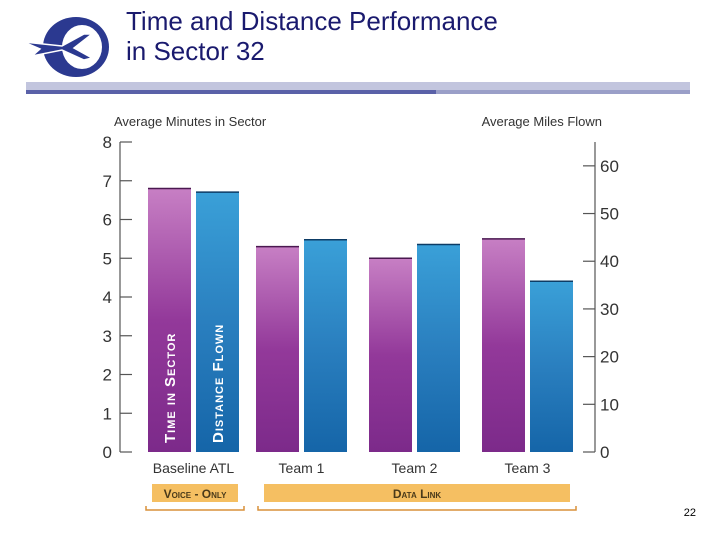 The image size is (720, 540). What do you see at coordinates (190, 121) in the screenshot?
I see `left-axis-title: Average Minutes in Sector` at bounding box center [190, 121].